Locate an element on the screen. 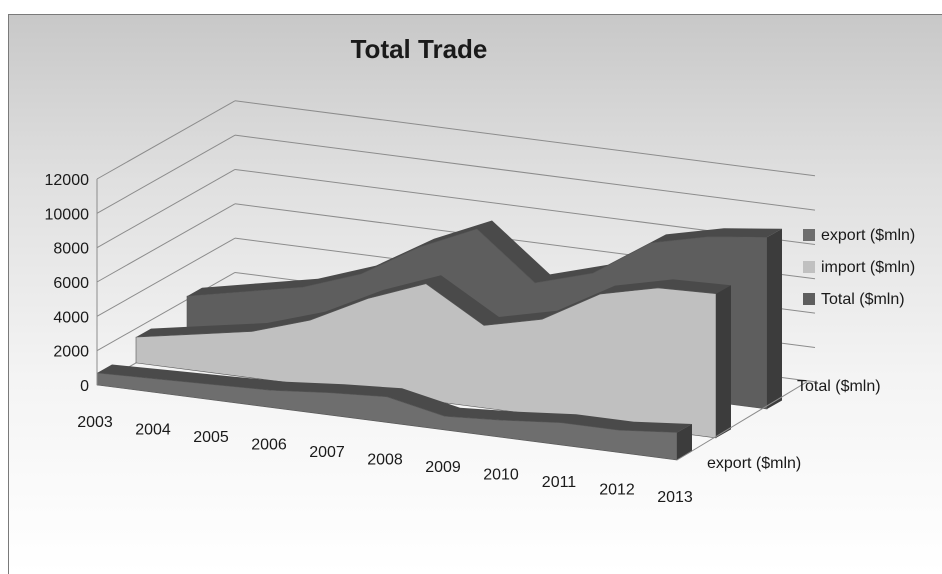 This screenshot has height=574, width=942. x-tick-label: 2011 is located at coordinates (559, 482).